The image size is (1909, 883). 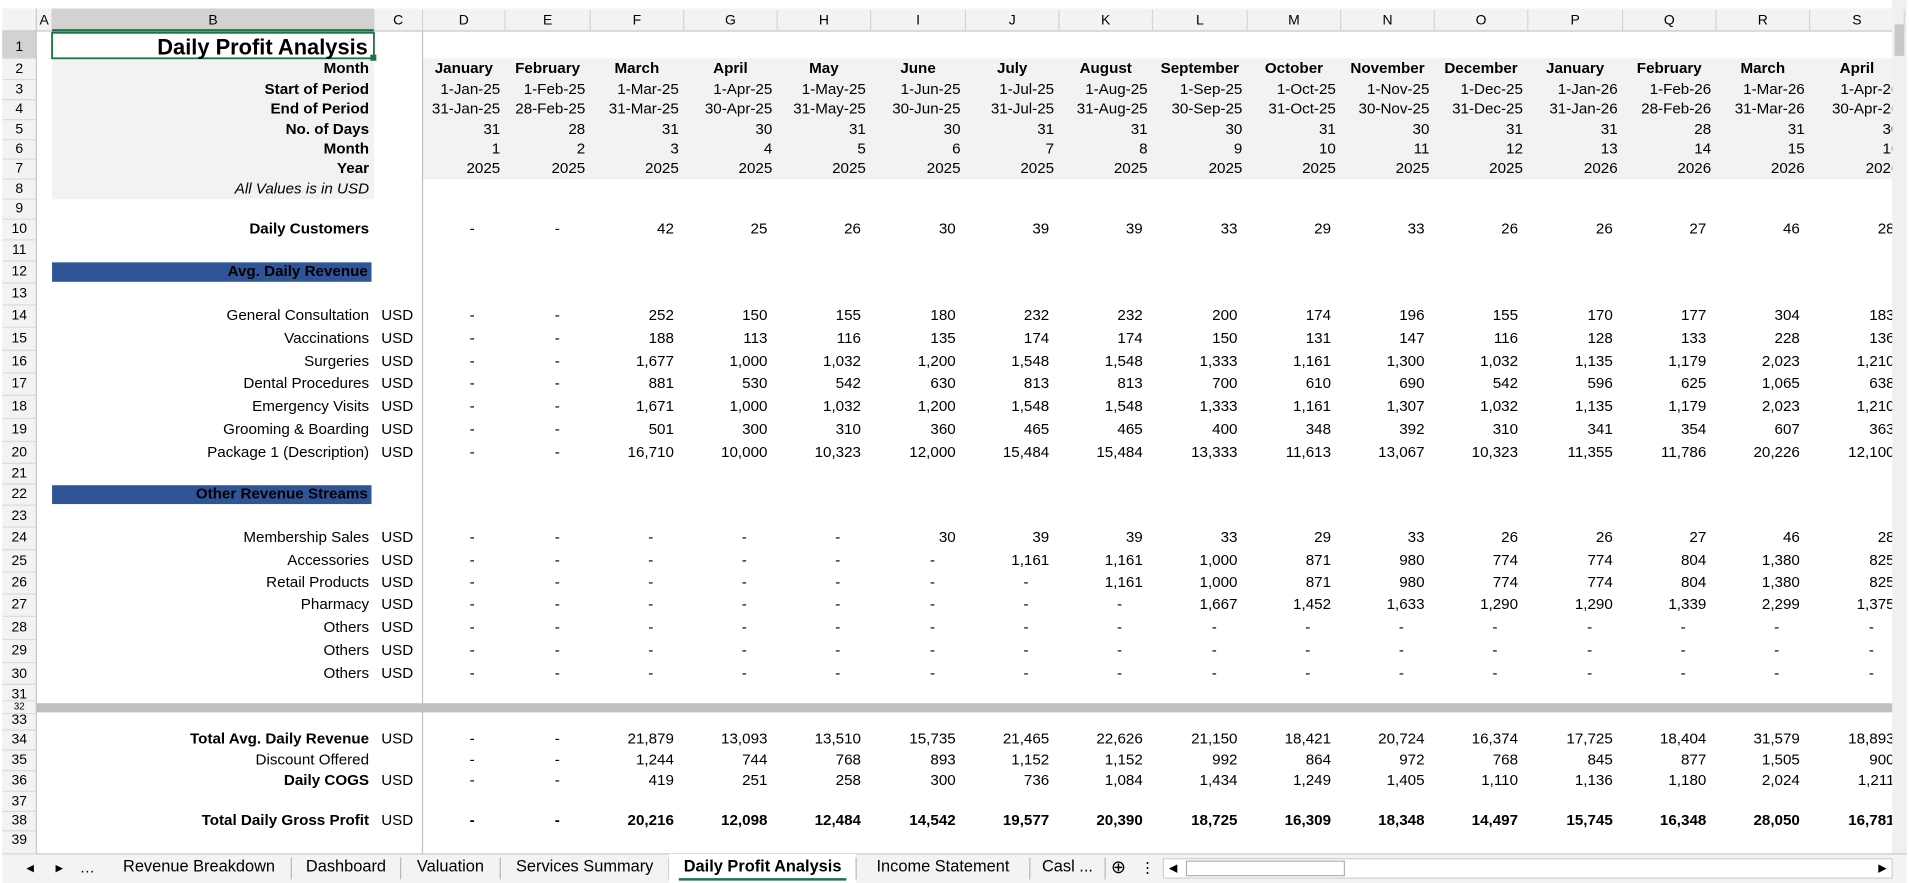 I want to click on row-label: Total Avg. Daily Revenue, so click(x=279, y=739).